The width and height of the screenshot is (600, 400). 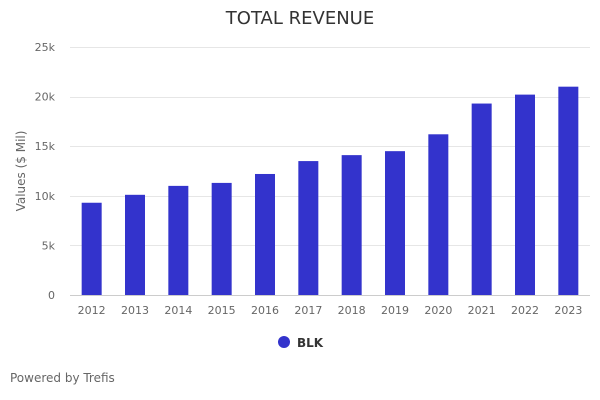 I want to click on y-tick-label: 20k, so click(x=45, y=97).